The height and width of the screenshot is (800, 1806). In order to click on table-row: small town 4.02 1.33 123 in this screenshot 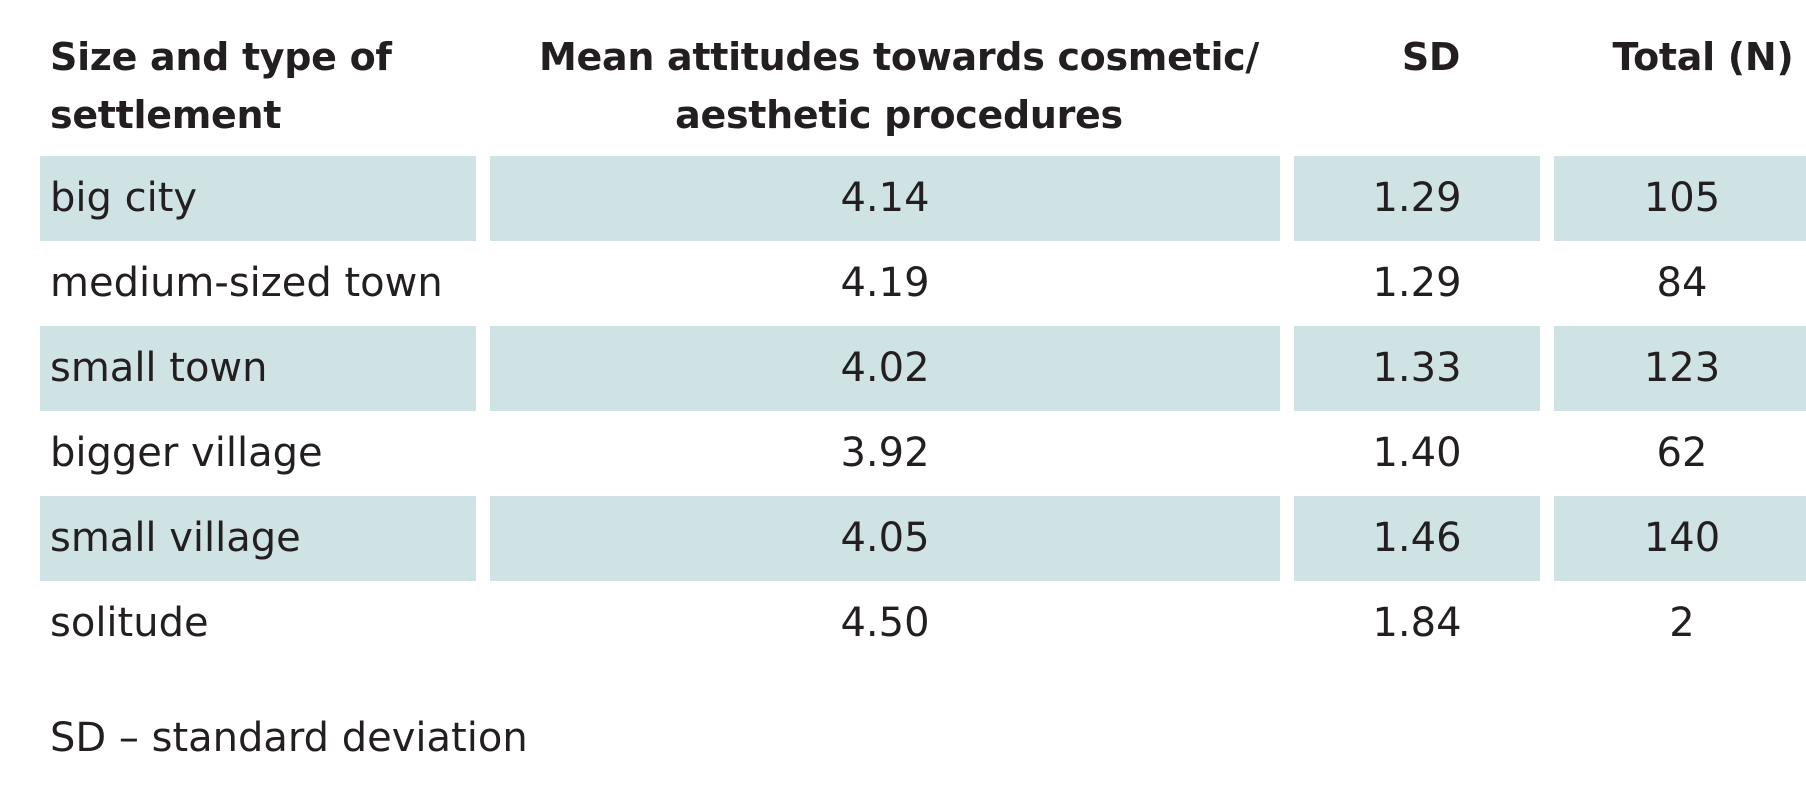, I will do `click(923, 368)`.